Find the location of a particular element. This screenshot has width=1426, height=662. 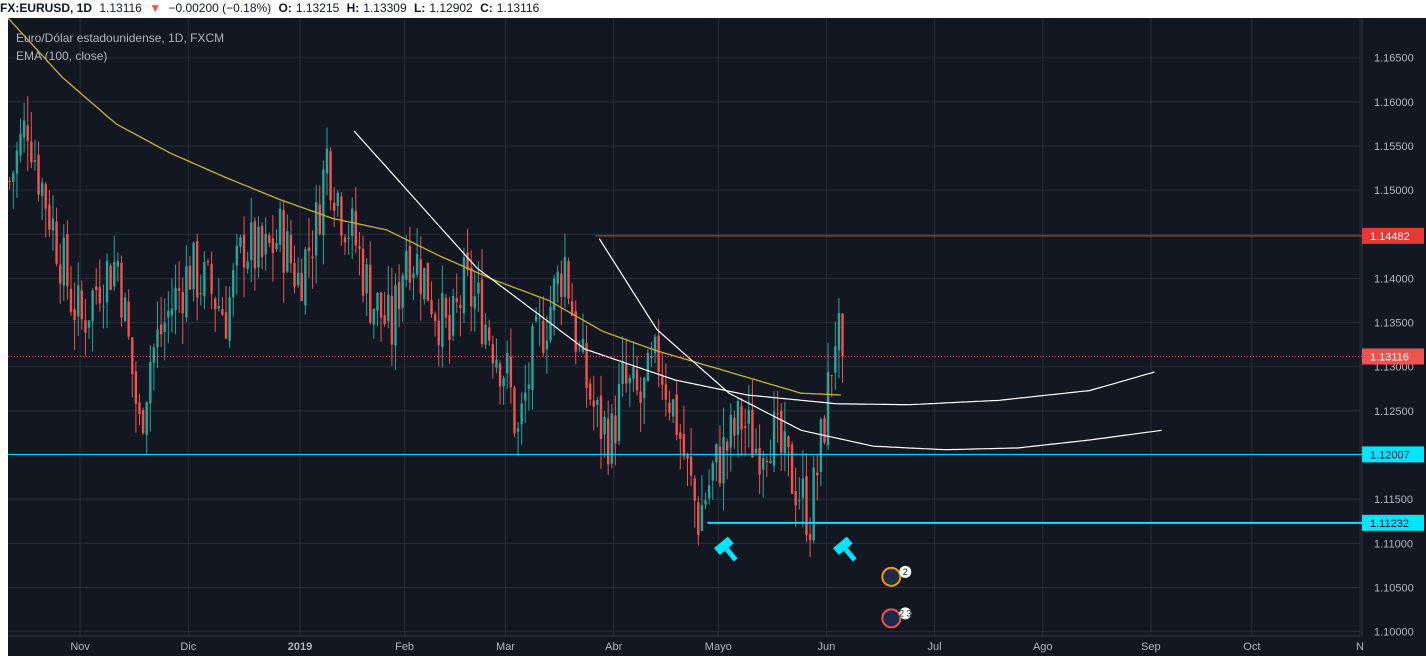

time-tick-label: Nov is located at coordinates (80, 647).